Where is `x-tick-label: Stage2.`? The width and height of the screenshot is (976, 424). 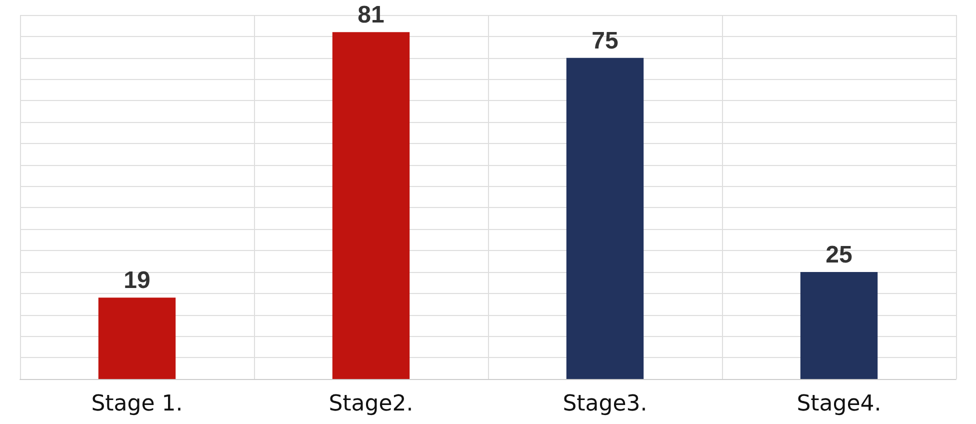
x-tick-label: Stage2. is located at coordinates (371, 404).